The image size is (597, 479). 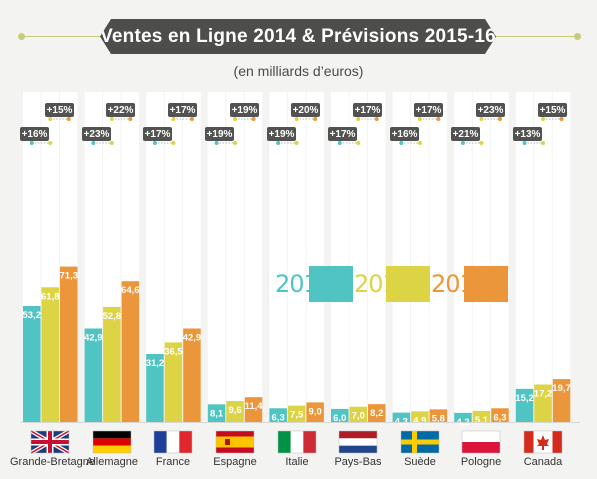 I want to click on legend-swatch-2016, so click(x=486, y=284).